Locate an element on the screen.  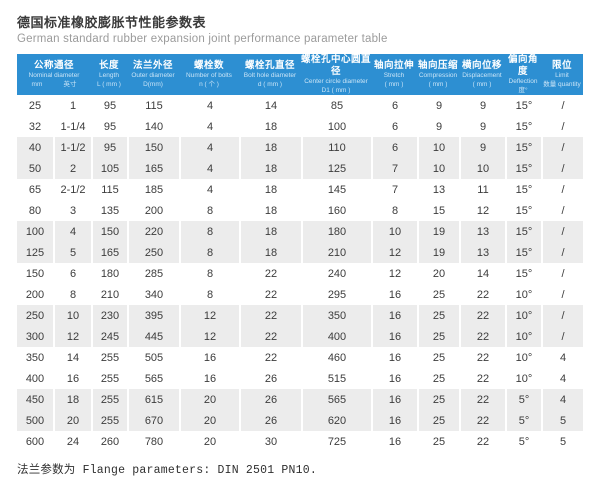
header-cell: 螺栓孔中心圆直径 Center circle diameter D1 ( mm ) is located at coordinates (336, 74).